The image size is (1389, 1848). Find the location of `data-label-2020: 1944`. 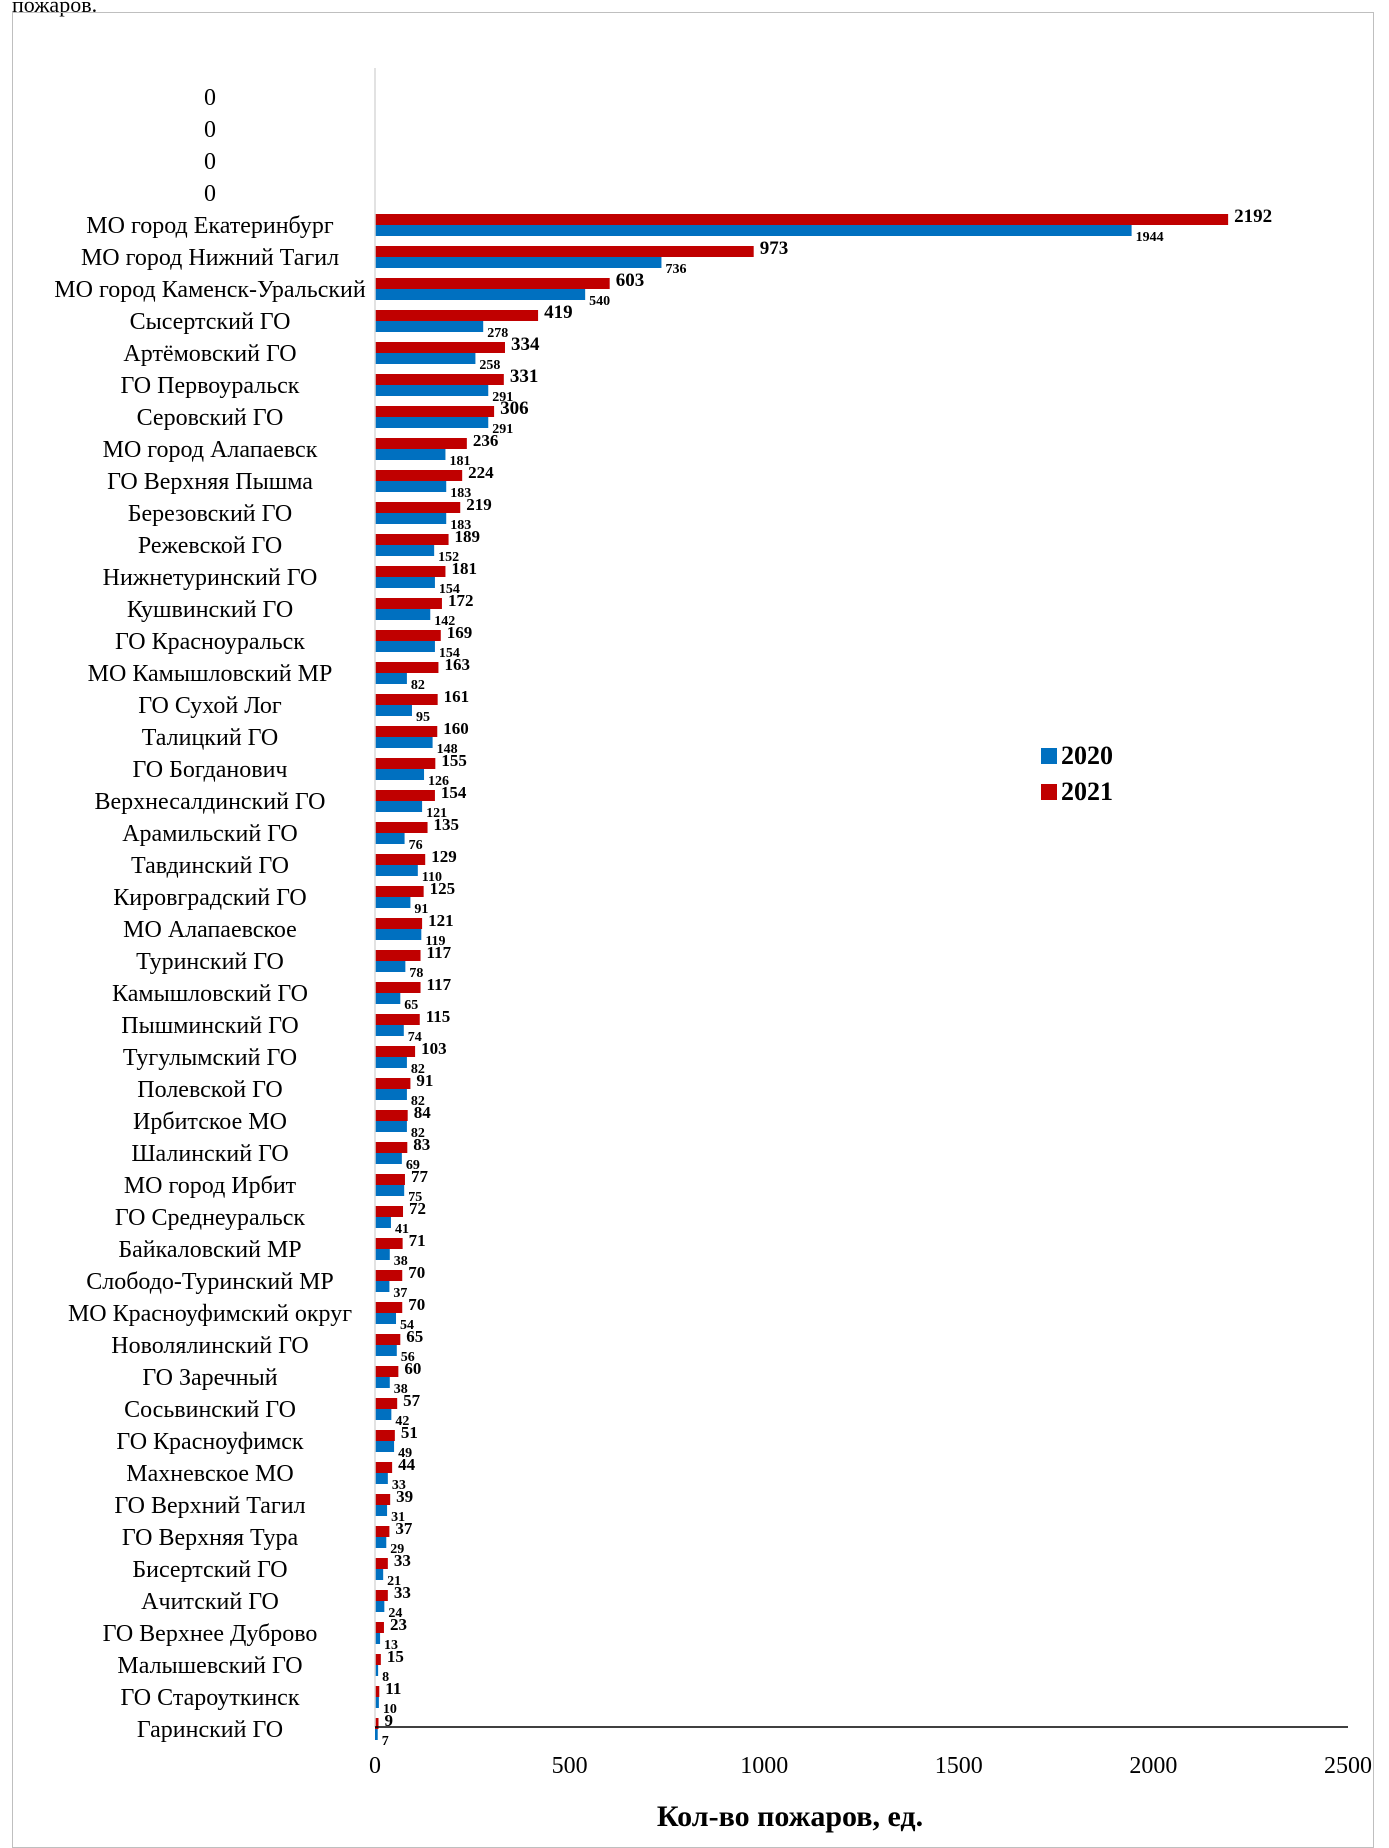

data-label-2020: 1944 is located at coordinates (1150, 237).